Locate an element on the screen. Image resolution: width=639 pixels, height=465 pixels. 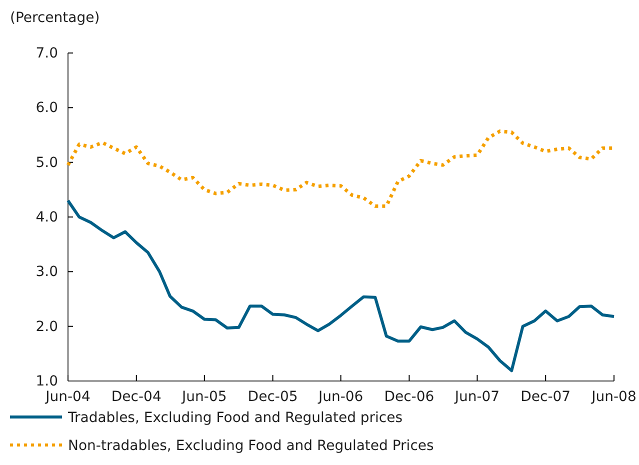
y-tick-label: 3.0 is located at coordinates (47, 272).